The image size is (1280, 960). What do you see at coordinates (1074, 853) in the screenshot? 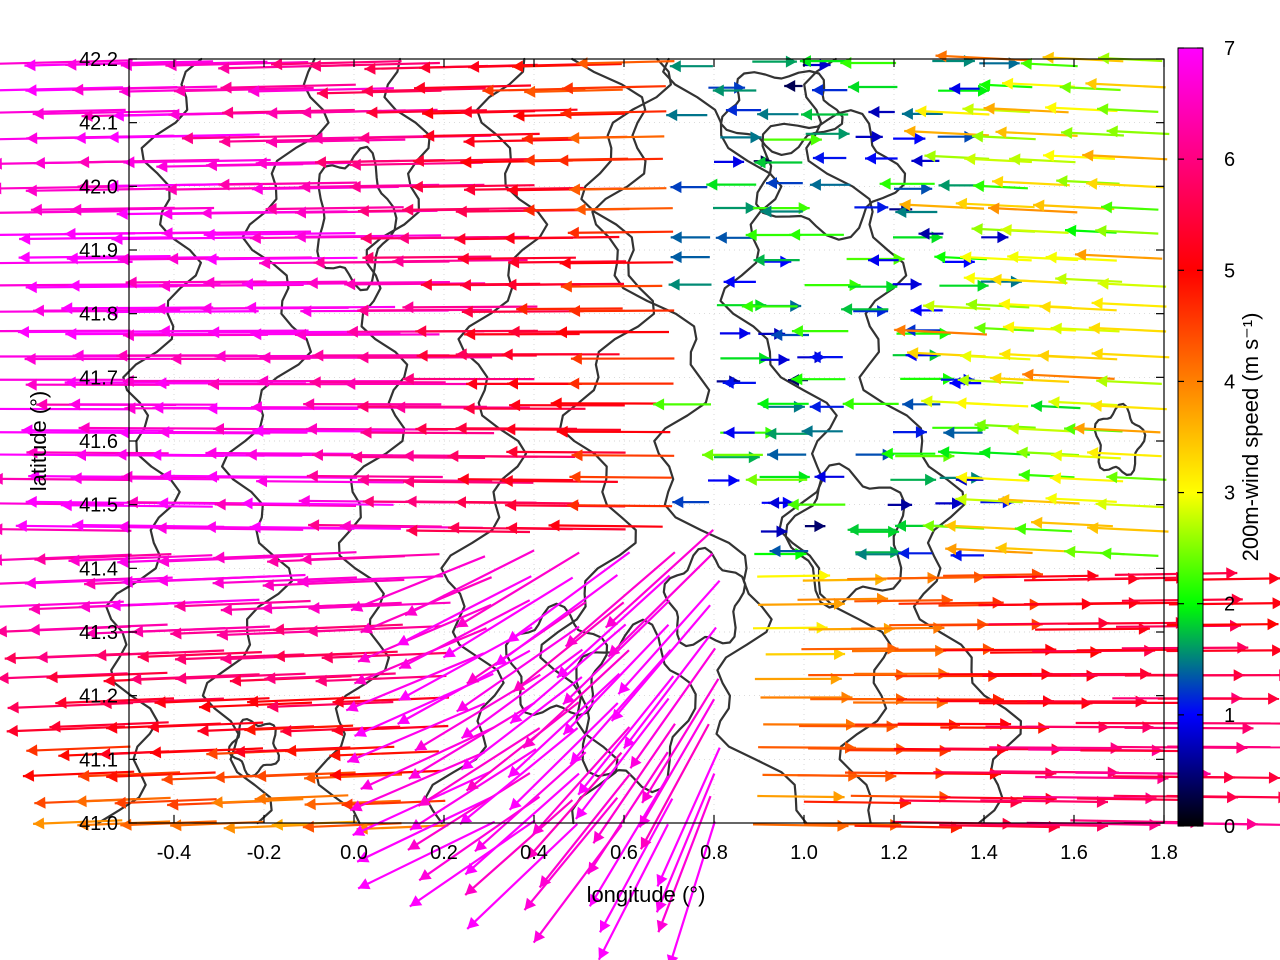
I see `x-tick-label: 1.6` at bounding box center [1074, 853].